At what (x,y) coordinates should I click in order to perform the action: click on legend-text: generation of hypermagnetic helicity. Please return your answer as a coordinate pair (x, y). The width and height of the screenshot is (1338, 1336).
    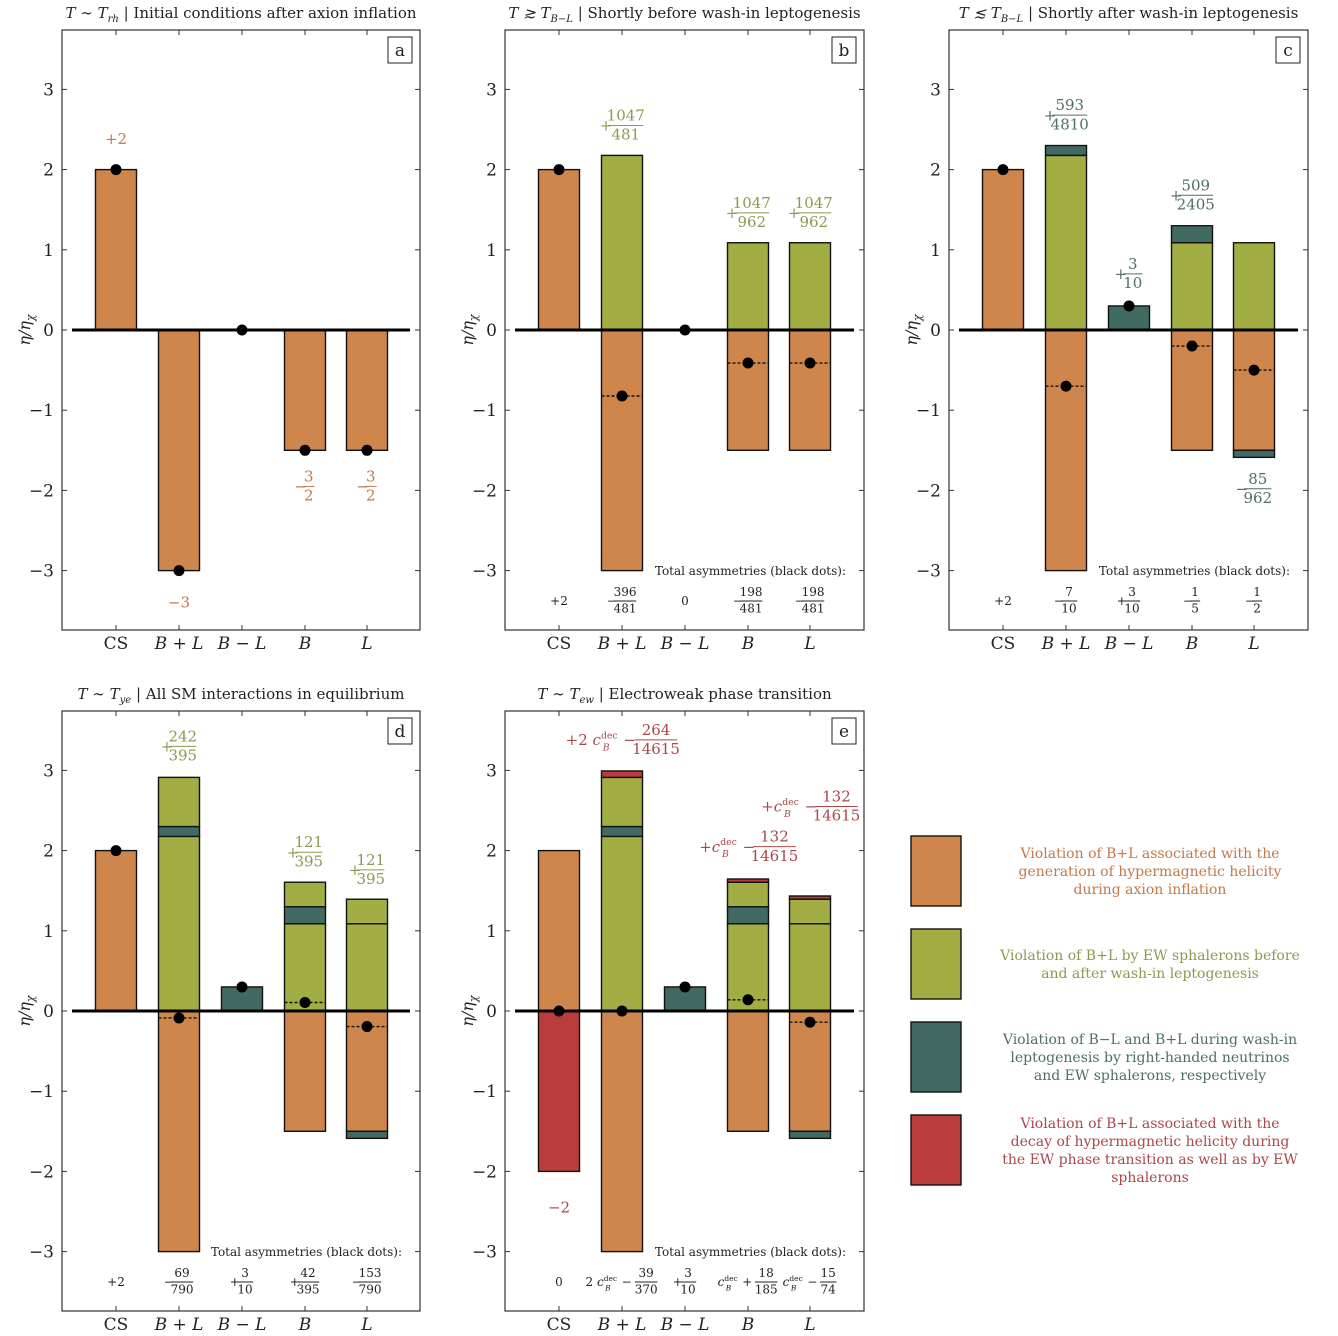
    Looking at the image, I should click on (1150, 872).